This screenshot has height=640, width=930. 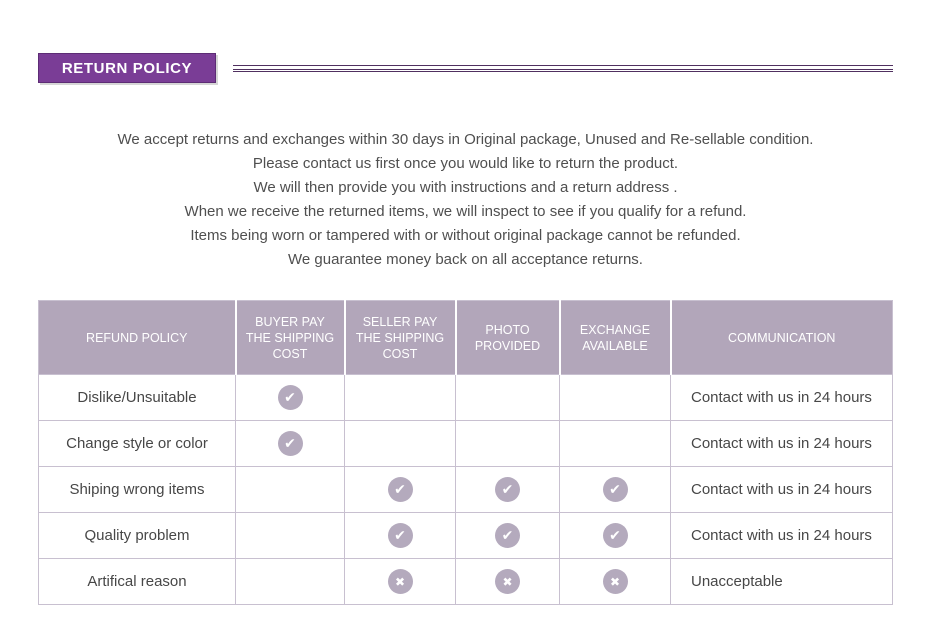 I want to click on policy-name-cell: Shiping wrong items, so click(x=137, y=489).